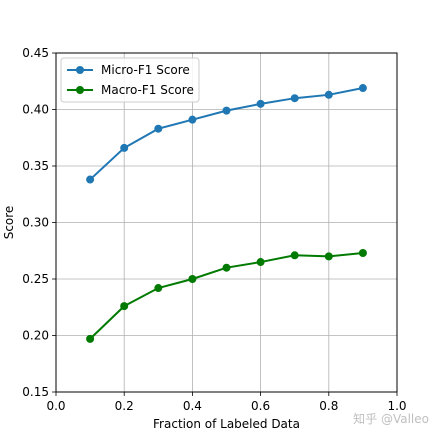  Describe the element at coordinates (396, 406) in the screenshot. I see `x-tick-label: 1.0` at that location.